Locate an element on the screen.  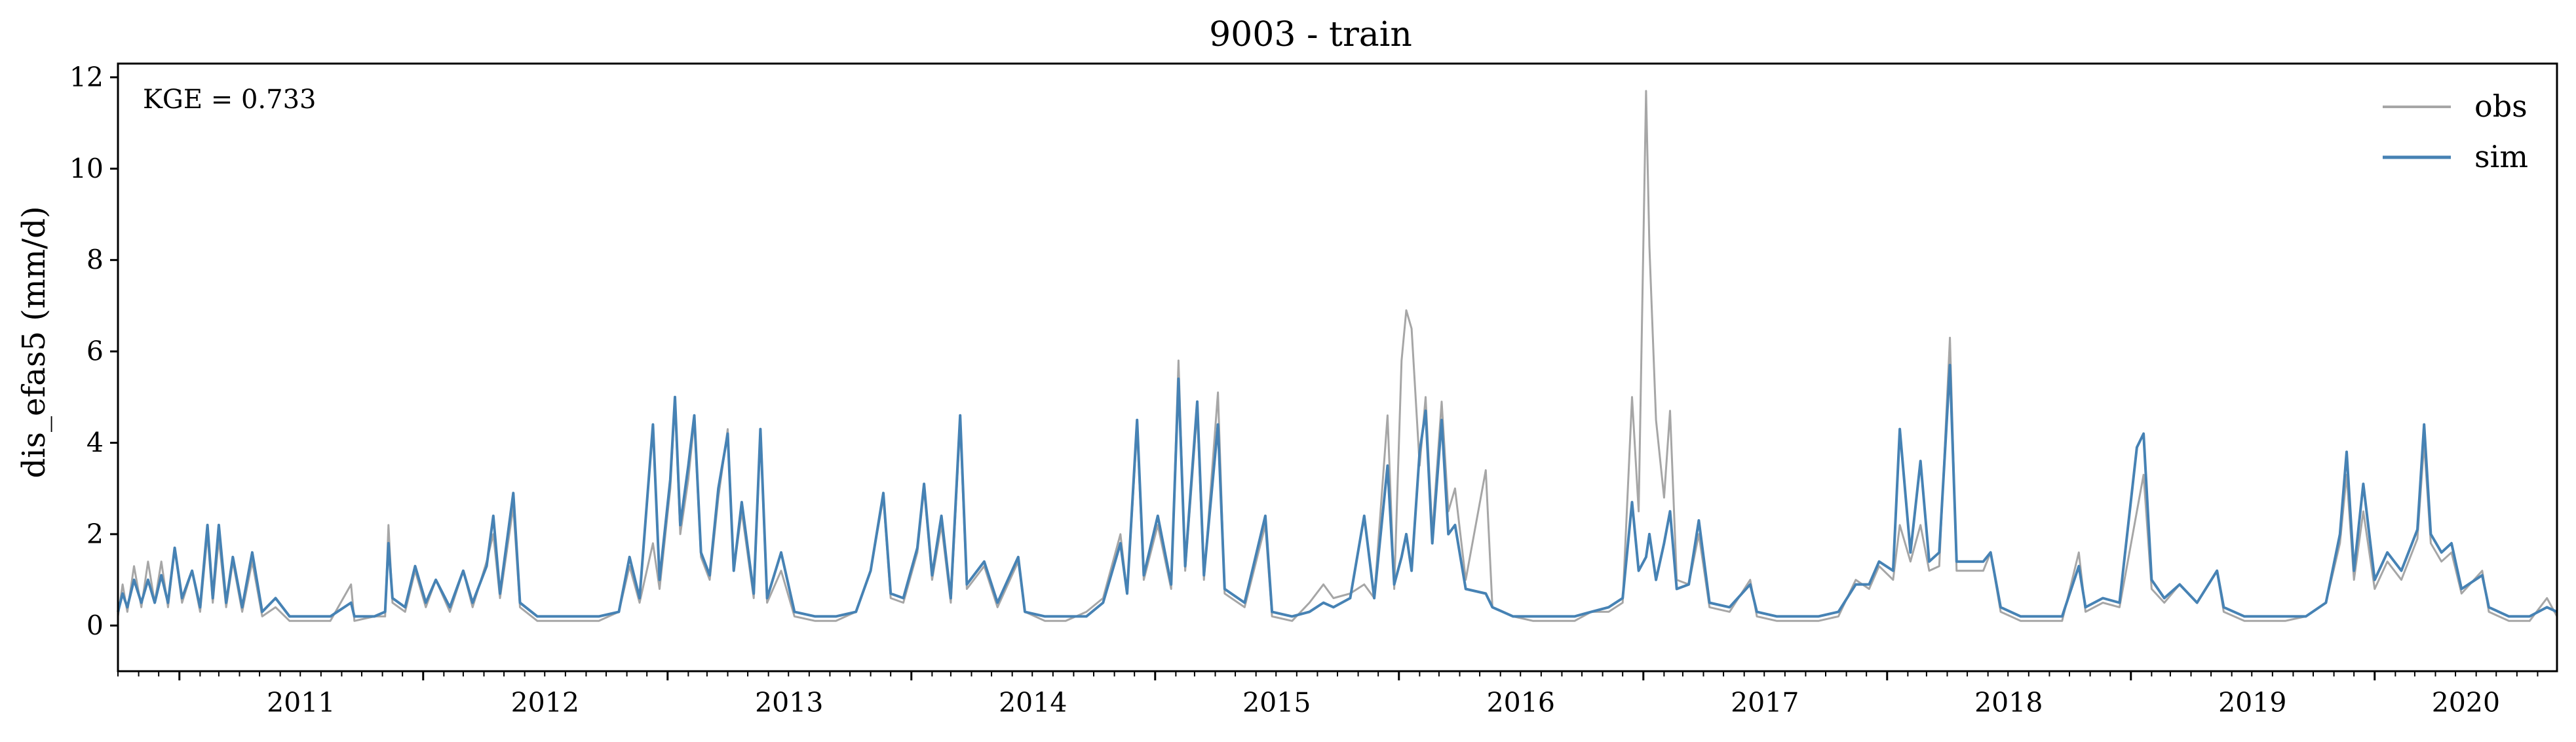
y-tick-label: 4 is located at coordinates (95, 443).